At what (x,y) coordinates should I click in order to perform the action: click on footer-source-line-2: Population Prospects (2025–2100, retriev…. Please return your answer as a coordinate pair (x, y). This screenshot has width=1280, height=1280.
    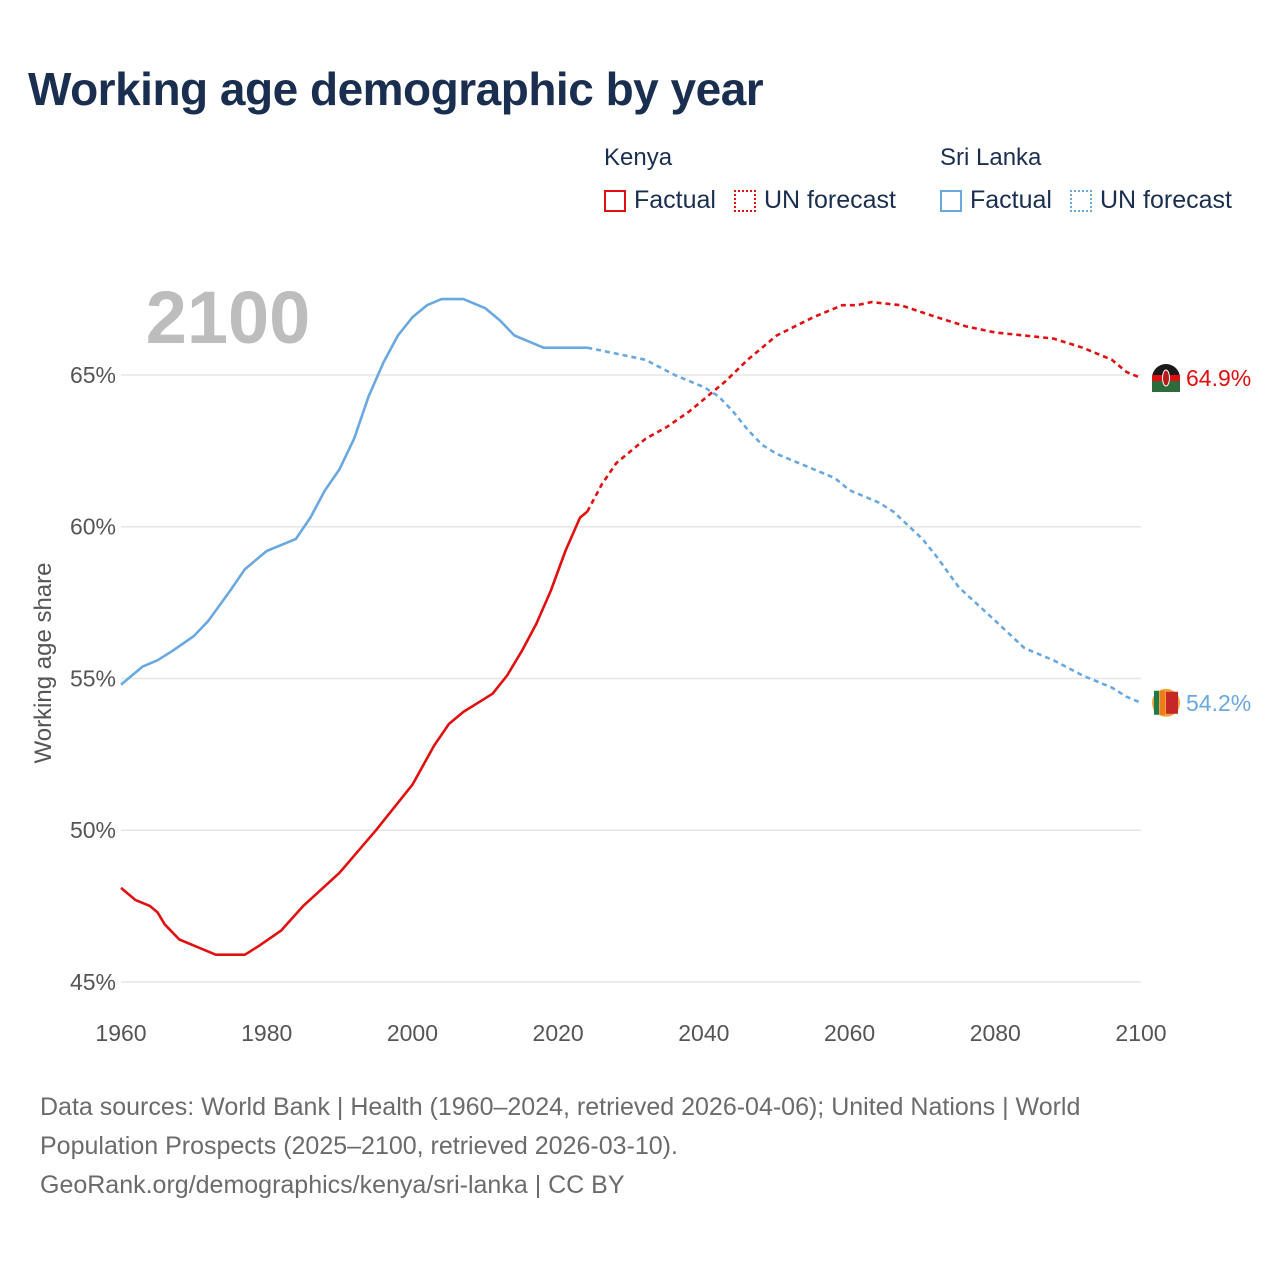
    Looking at the image, I should click on (359, 1146).